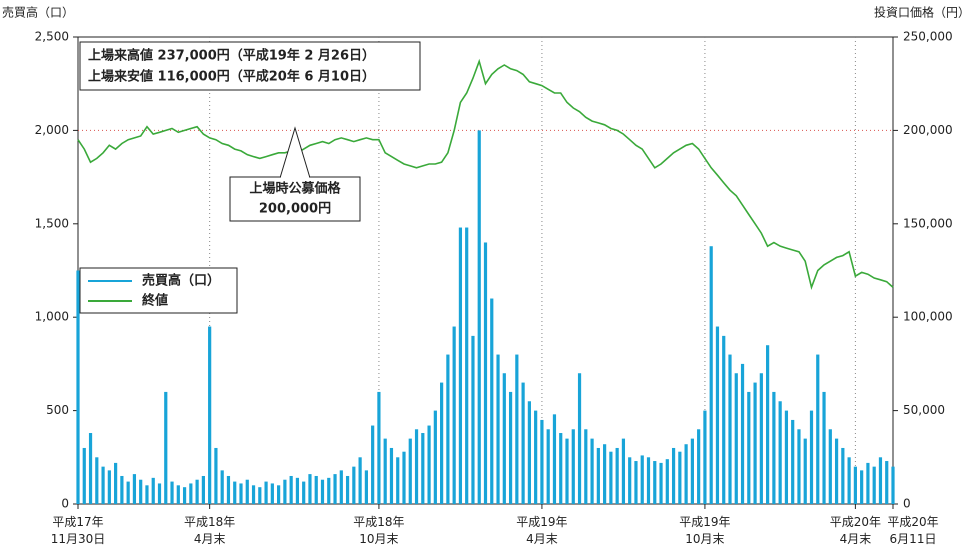  Describe the element at coordinates (928, 37) in the screenshot. I see `y2-tick-label: 250,000` at that location.